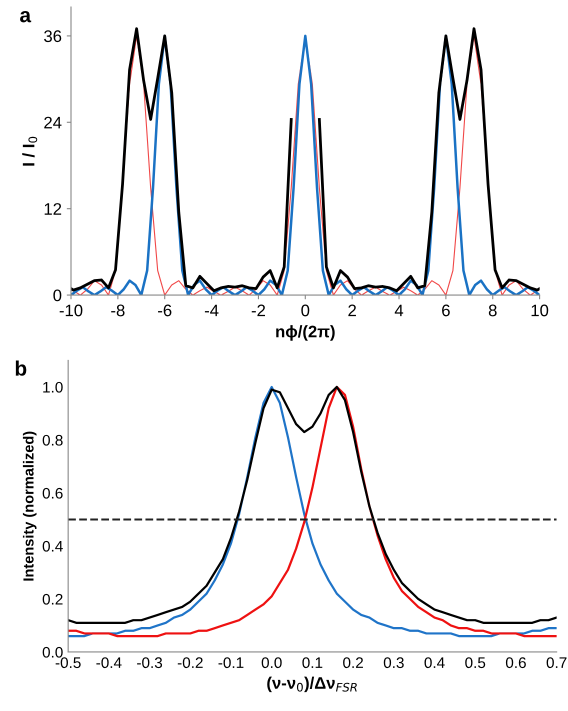  Describe the element at coordinates (71, 310) in the screenshot. I see `x-tick-label: -10` at that location.